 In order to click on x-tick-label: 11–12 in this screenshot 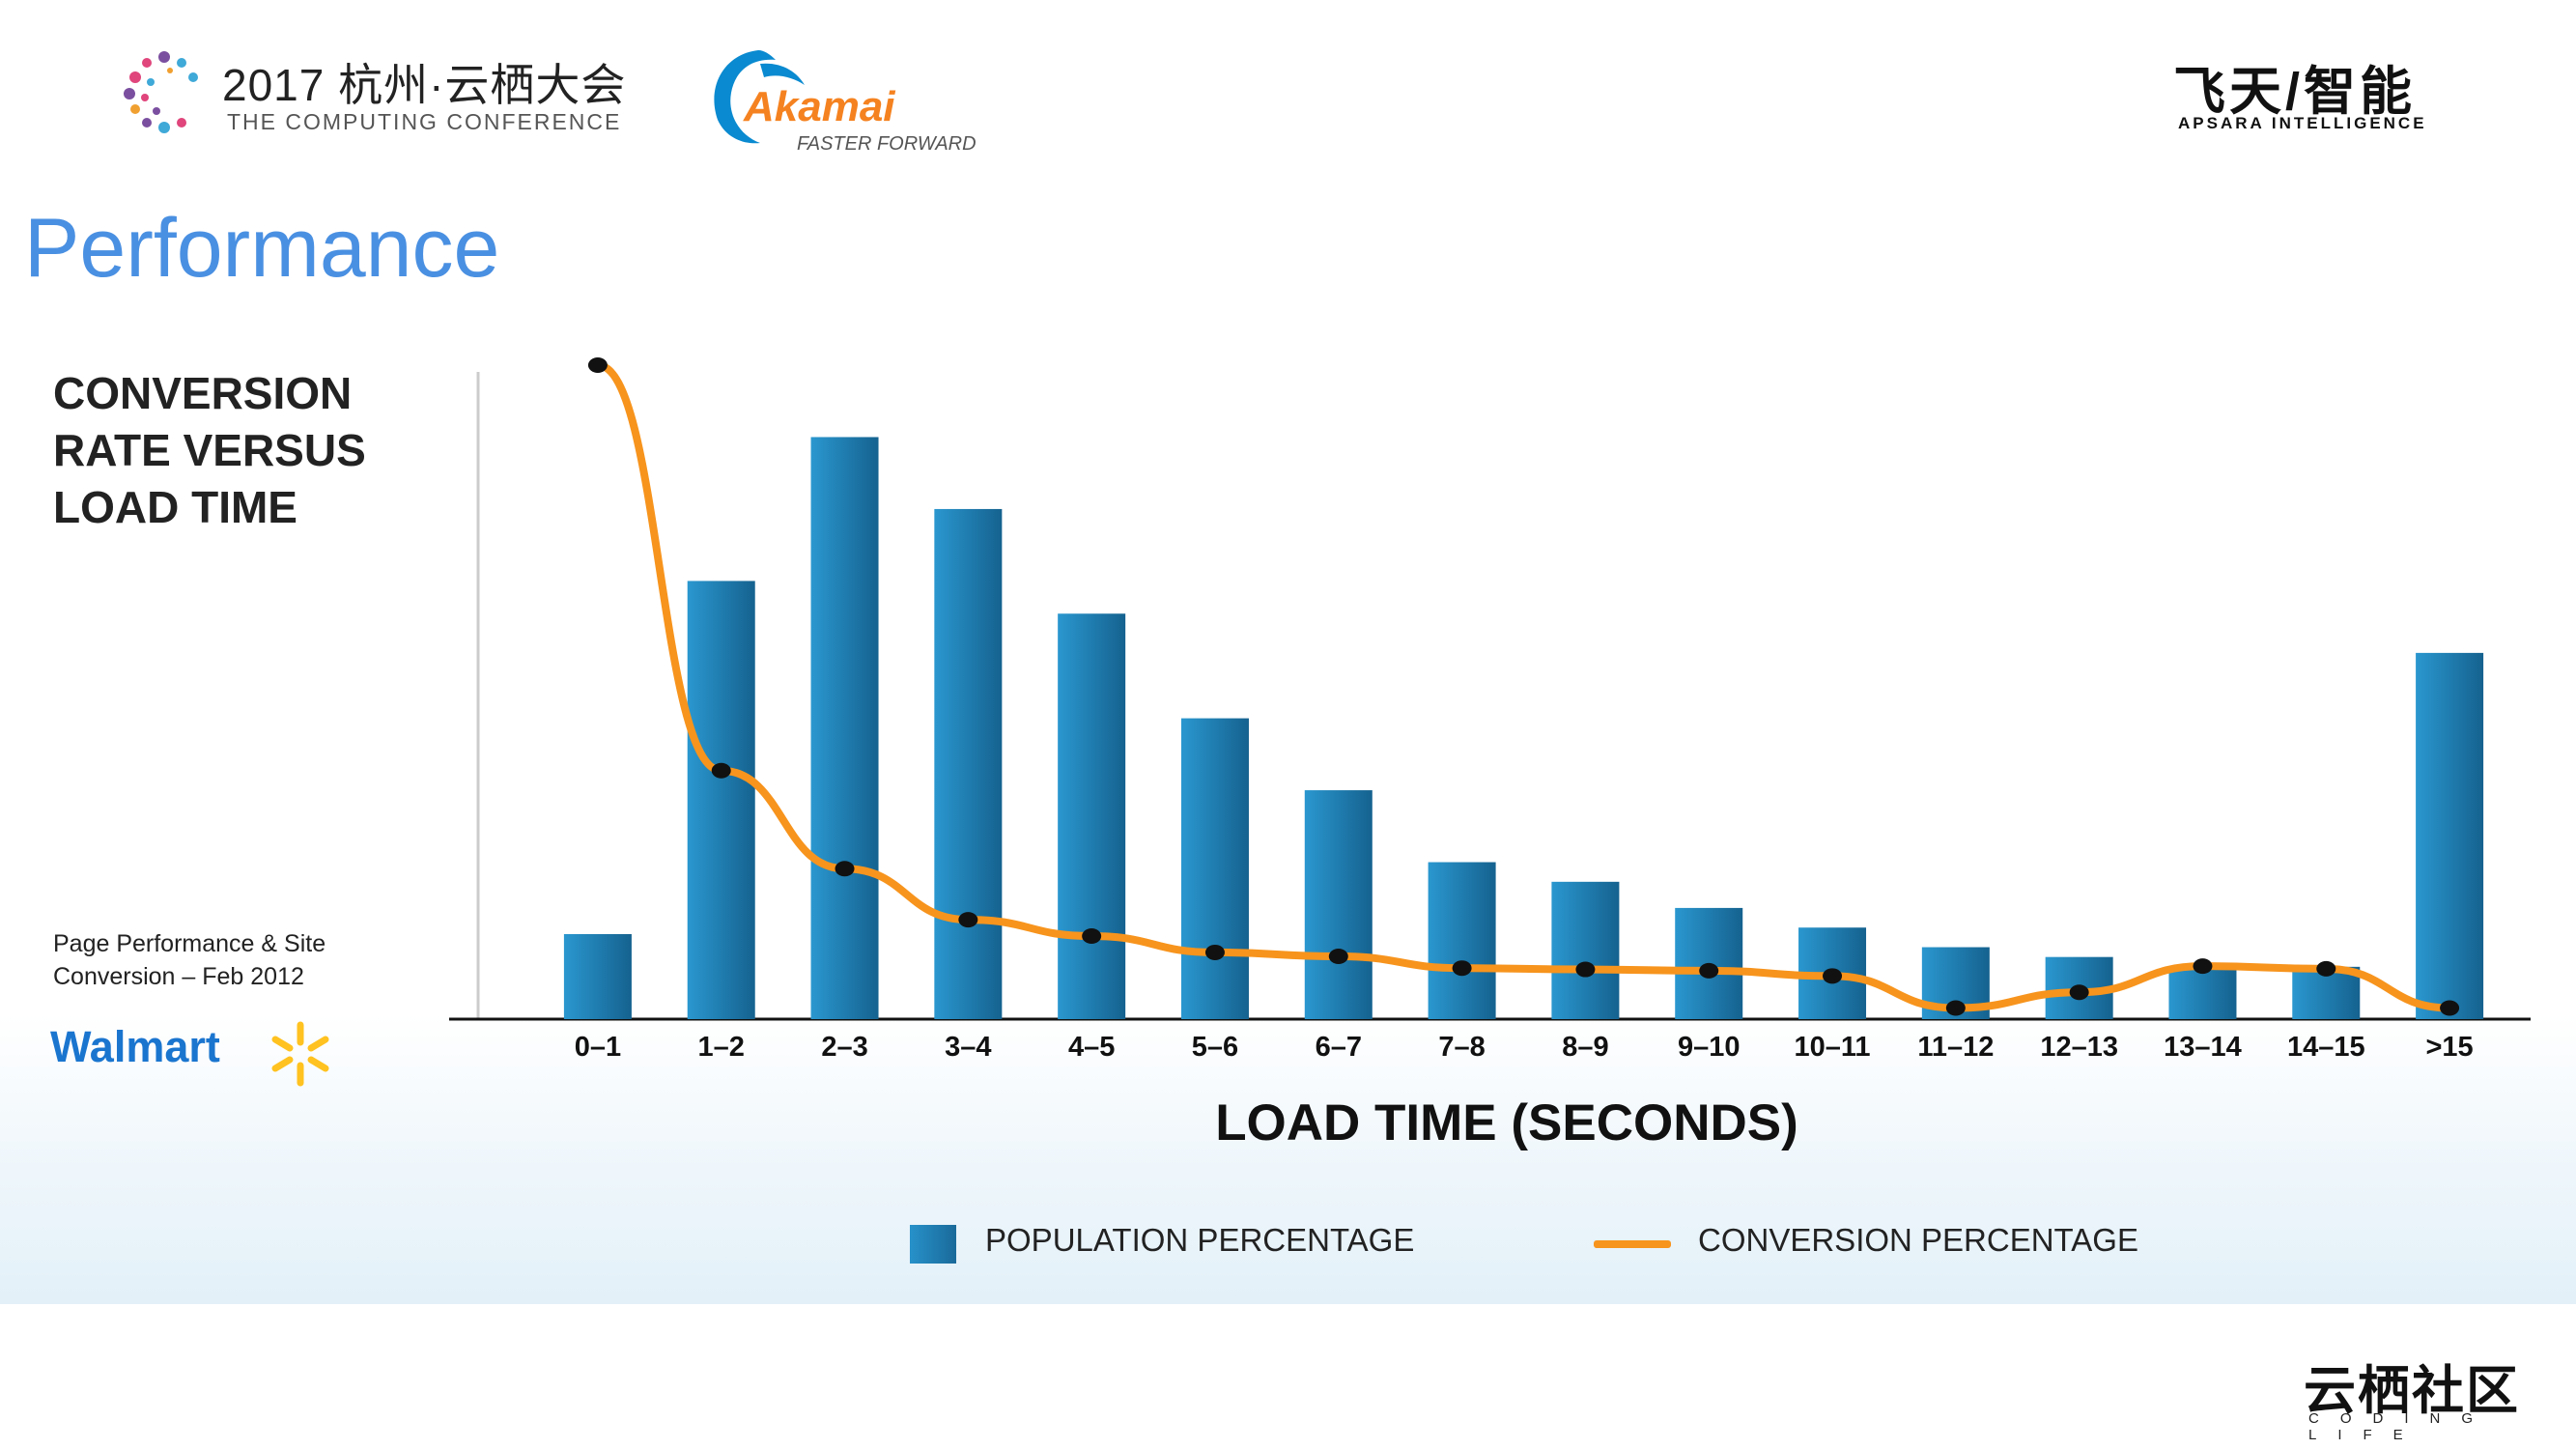, I will do `click(1955, 1047)`.